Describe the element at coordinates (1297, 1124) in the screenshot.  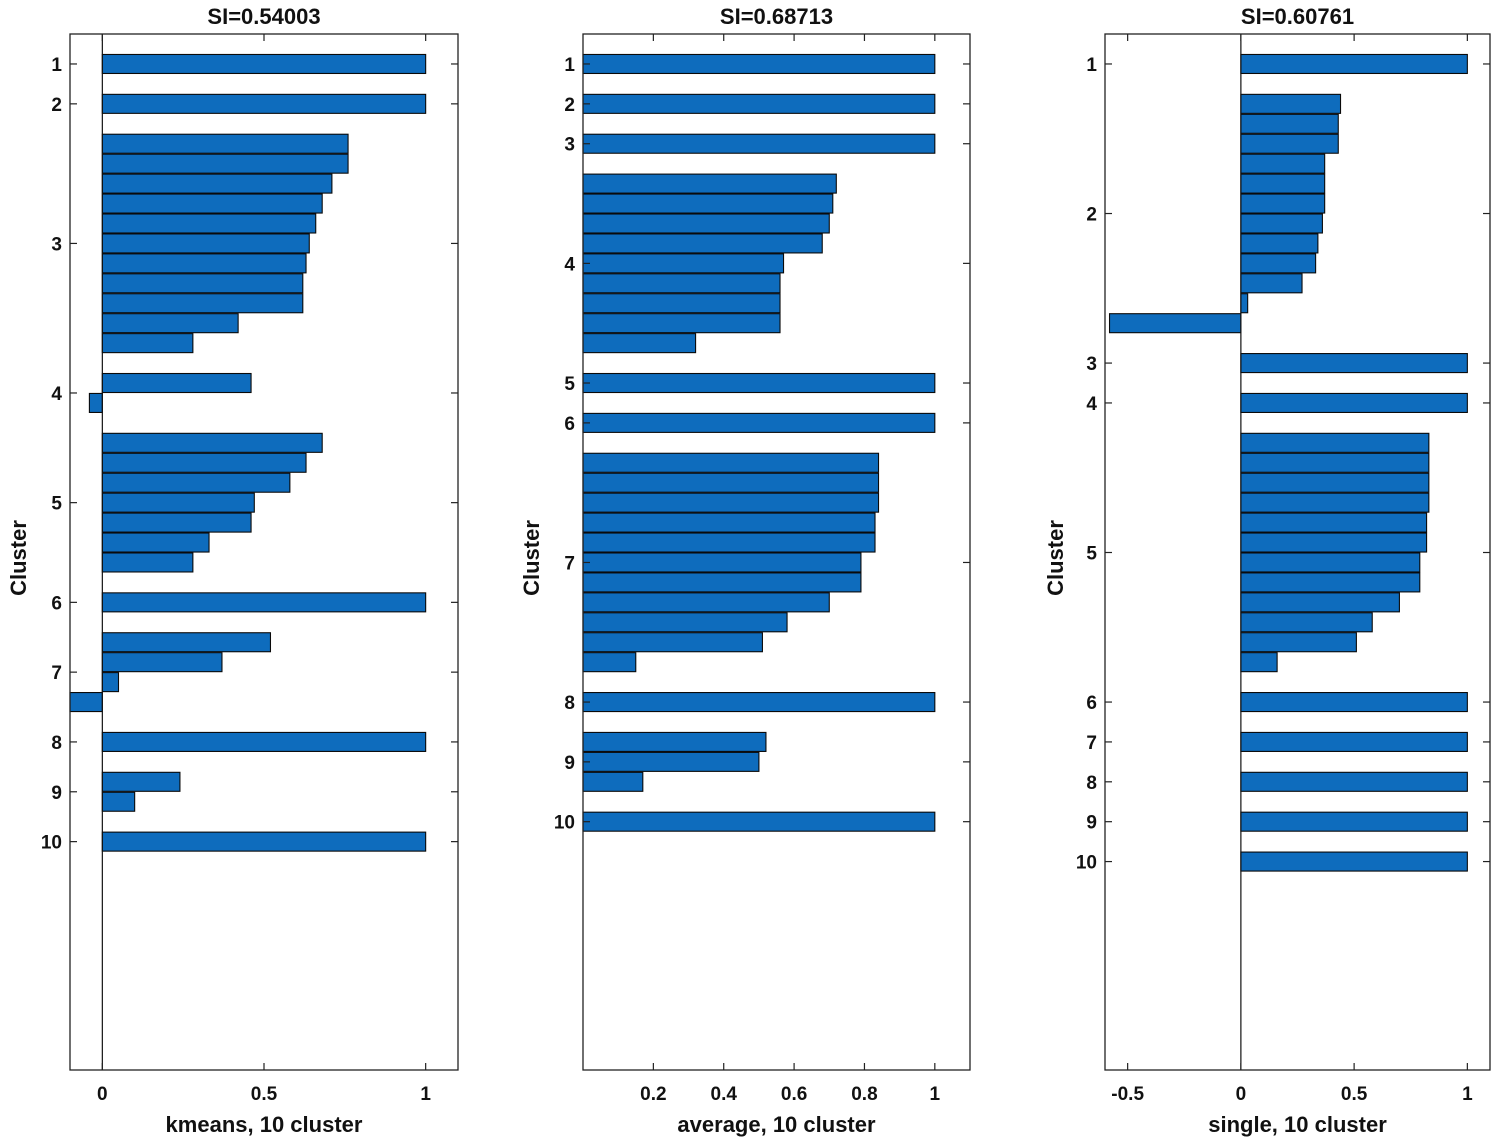
I see `x-axis-label: single, 10 cluster` at that location.